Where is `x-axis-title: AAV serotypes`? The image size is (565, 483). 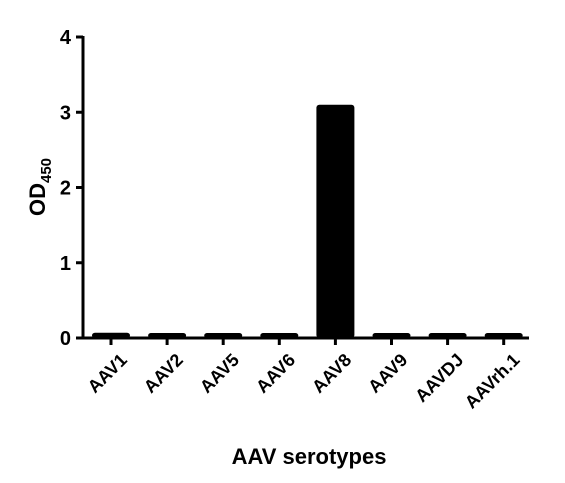
x-axis-title: AAV serotypes is located at coordinates (309, 456).